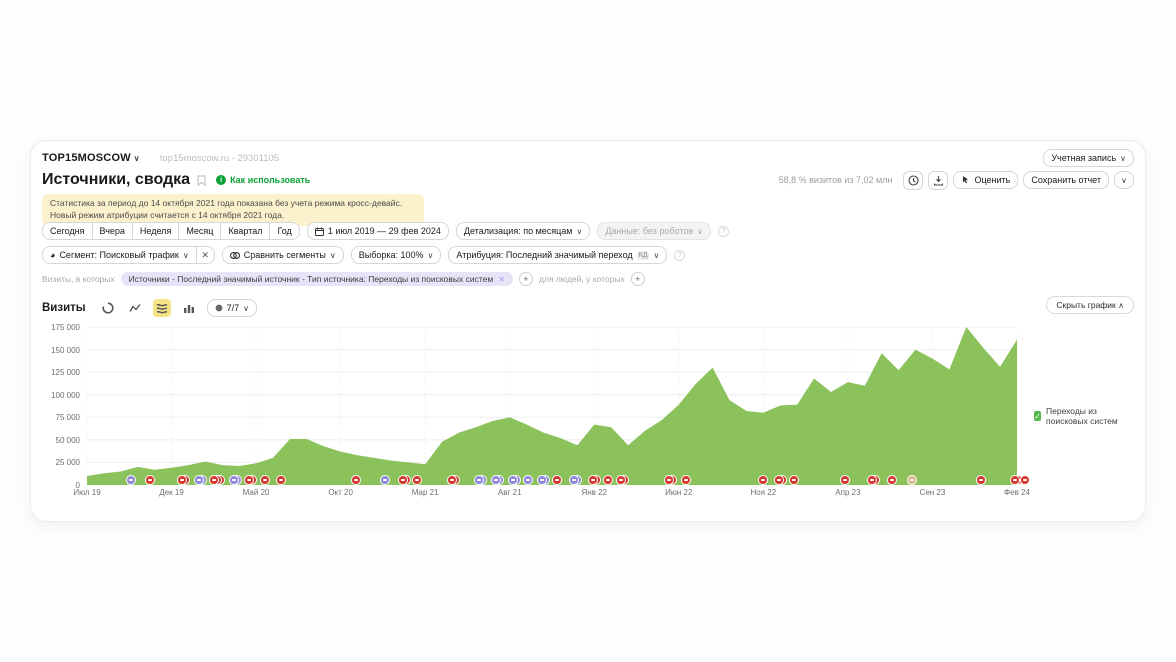 This screenshot has width=1176, height=662. What do you see at coordinates (377, 231) in the screenshot?
I see `date-range-button: 1 июл 2019 — 29 фев 2024` at bounding box center [377, 231].